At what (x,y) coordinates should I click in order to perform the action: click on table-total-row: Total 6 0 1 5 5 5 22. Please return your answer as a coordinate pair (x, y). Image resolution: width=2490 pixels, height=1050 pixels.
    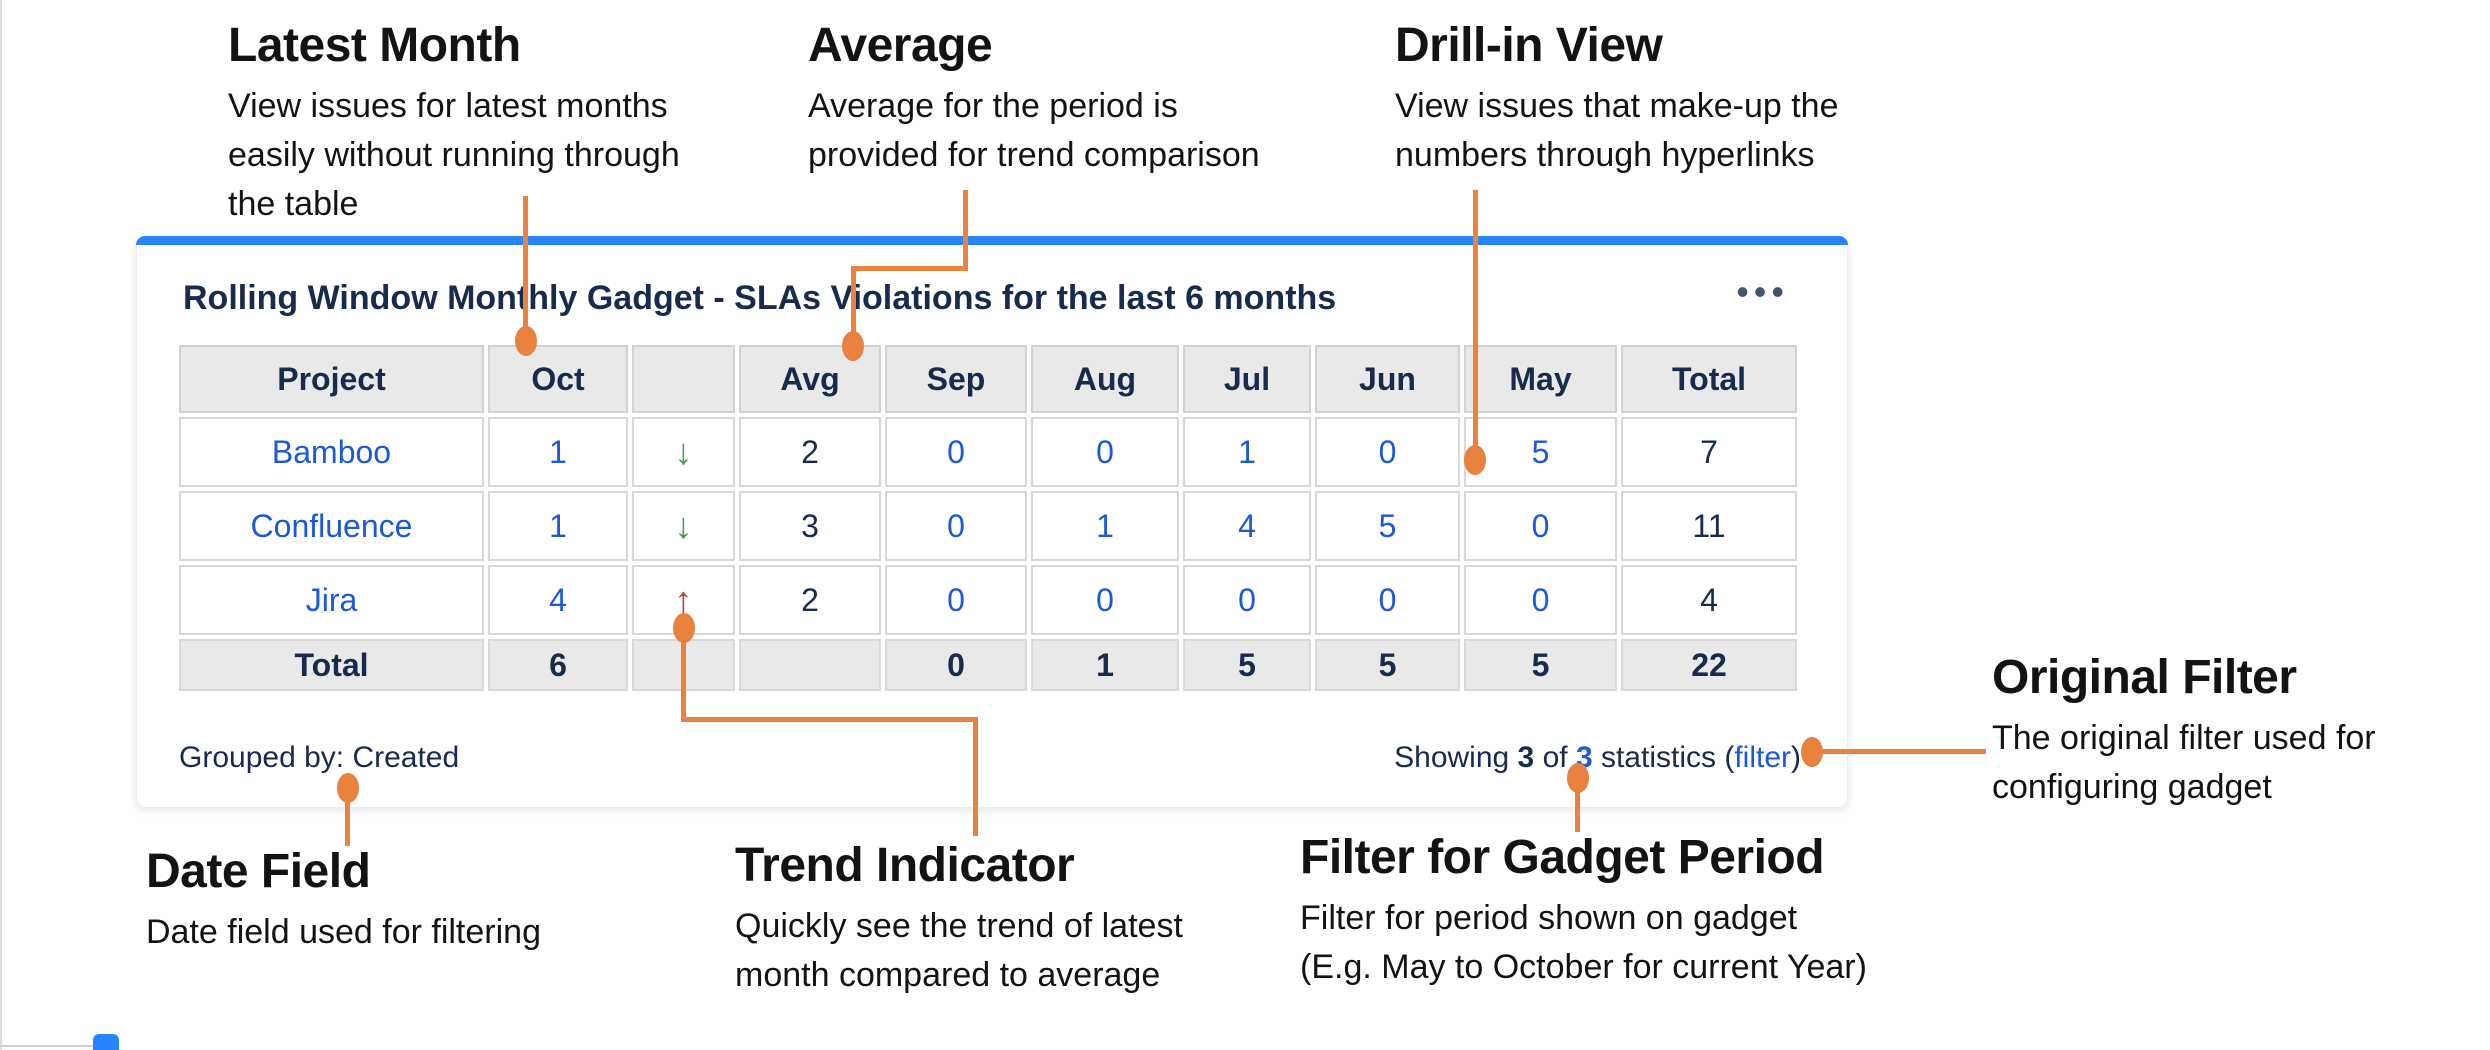
    Looking at the image, I should click on (988, 665).